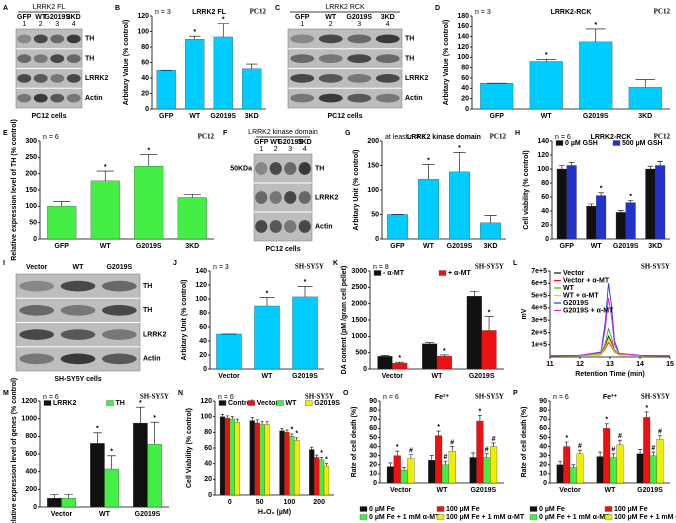  Describe the element at coordinates (209, 12) in the screenshot. I see `chart-title: LRRK2 FL` at that location.